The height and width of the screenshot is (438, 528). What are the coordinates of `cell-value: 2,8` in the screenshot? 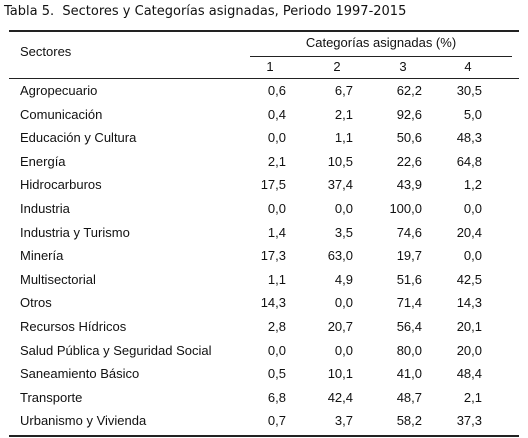 It's located at (276, 326).